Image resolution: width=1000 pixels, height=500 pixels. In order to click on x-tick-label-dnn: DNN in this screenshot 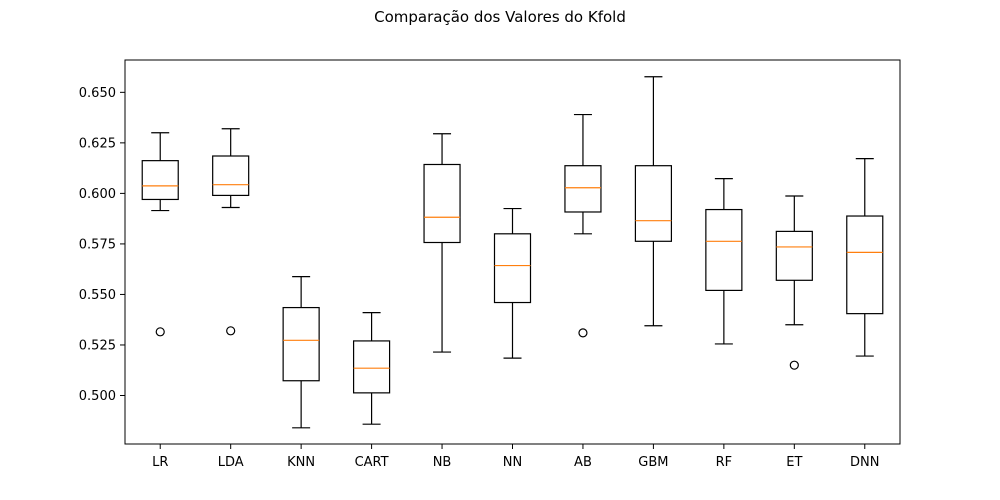, I will do `click(864, 462)`.